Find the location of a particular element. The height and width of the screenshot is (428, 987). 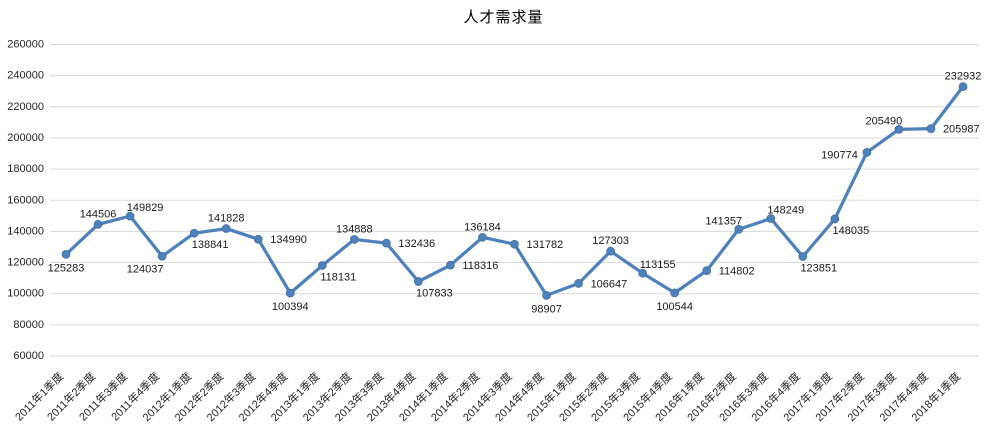

y-axis-tick-label: 160000 is located at coordinates (25, 200).